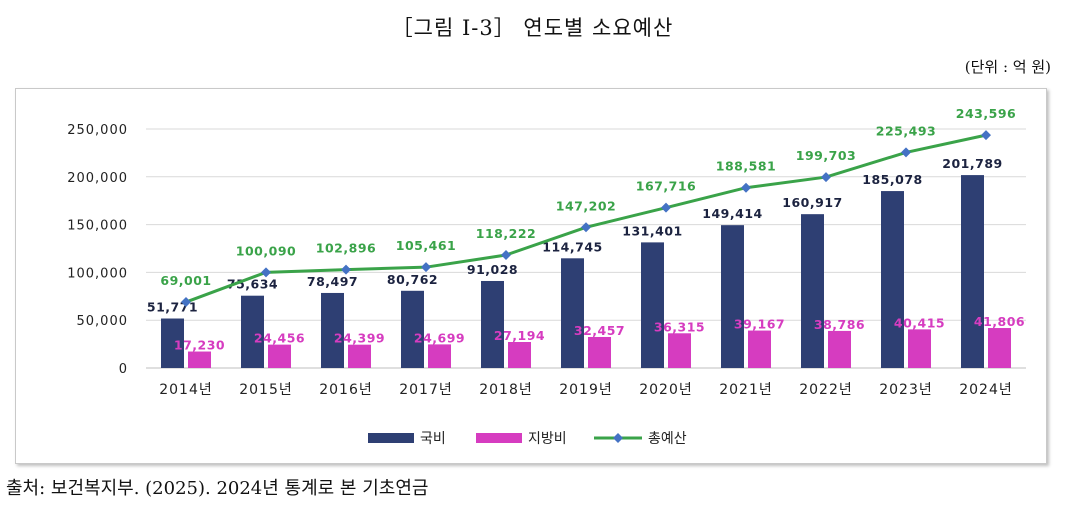  I want to click on local-data-label: 27,194, so click(519, 335).